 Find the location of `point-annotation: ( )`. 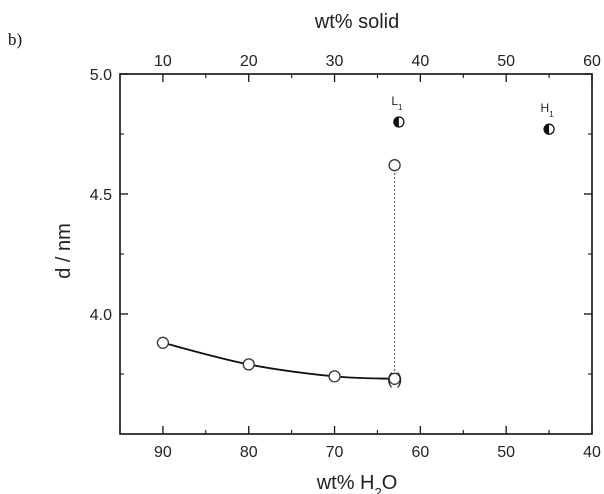

point-annotation: ( ) is located at coordinates (394, 379).